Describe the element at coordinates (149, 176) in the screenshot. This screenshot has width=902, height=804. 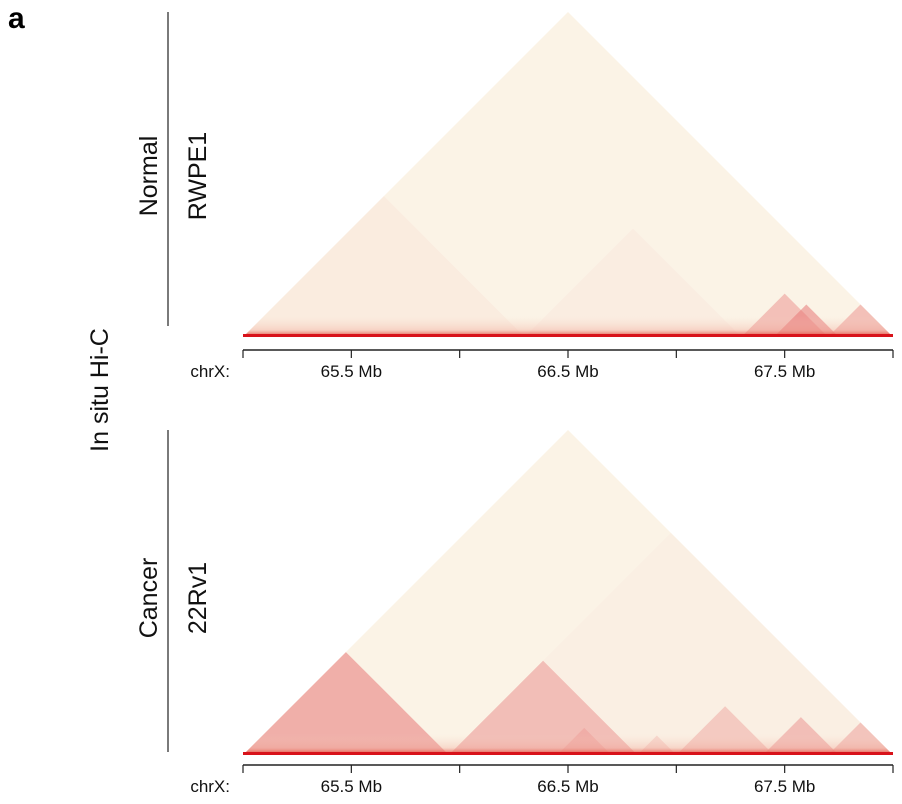
I see `normal-condition-label: Normal` at that location.